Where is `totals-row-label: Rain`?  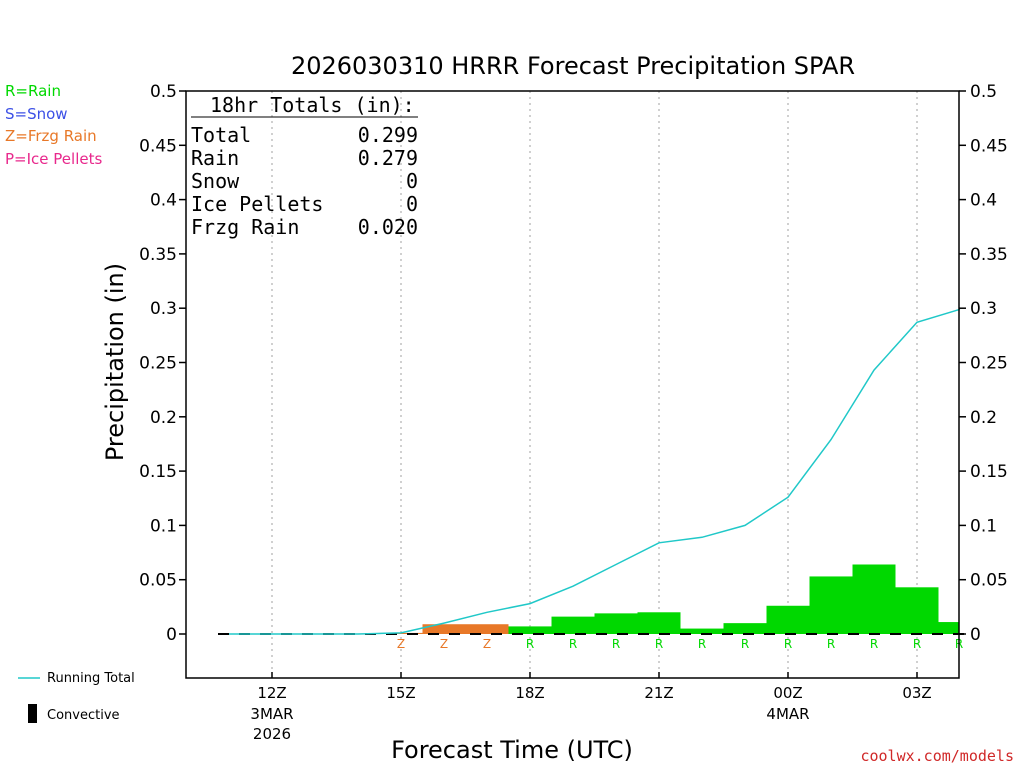
totals-row-label: Rain is located at coordinates (215, 158).